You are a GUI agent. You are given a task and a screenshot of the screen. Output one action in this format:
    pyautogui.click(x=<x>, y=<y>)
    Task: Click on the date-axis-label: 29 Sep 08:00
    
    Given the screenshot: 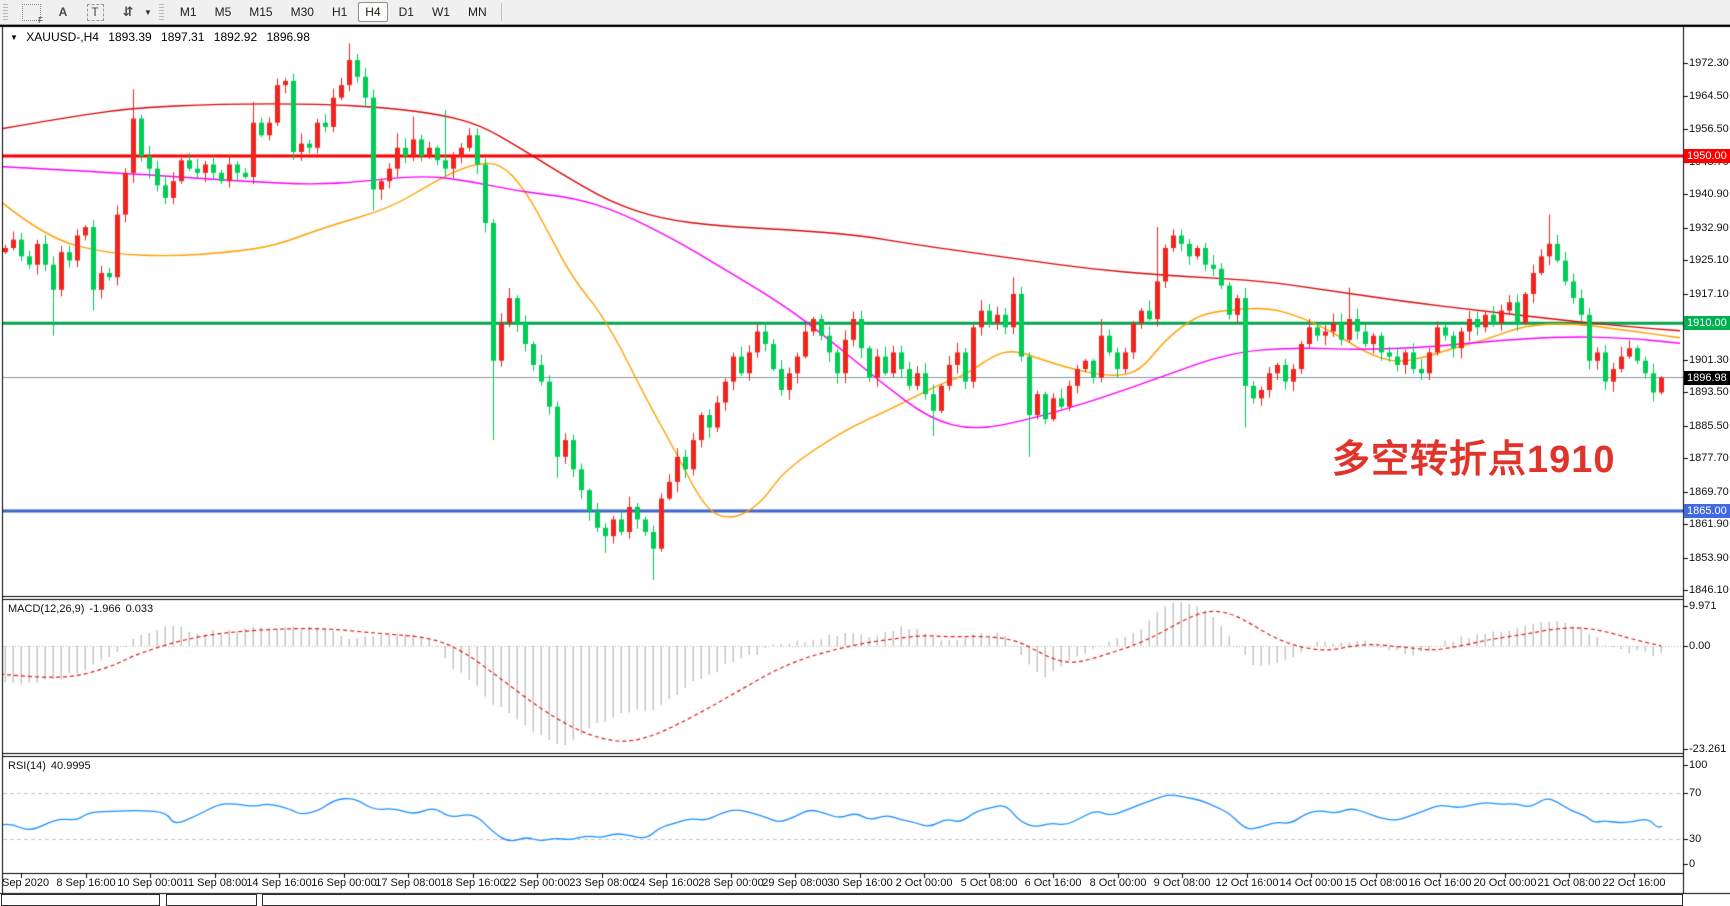 What is the action you would take?
    pyautogui.click(x=795, y=883)
    